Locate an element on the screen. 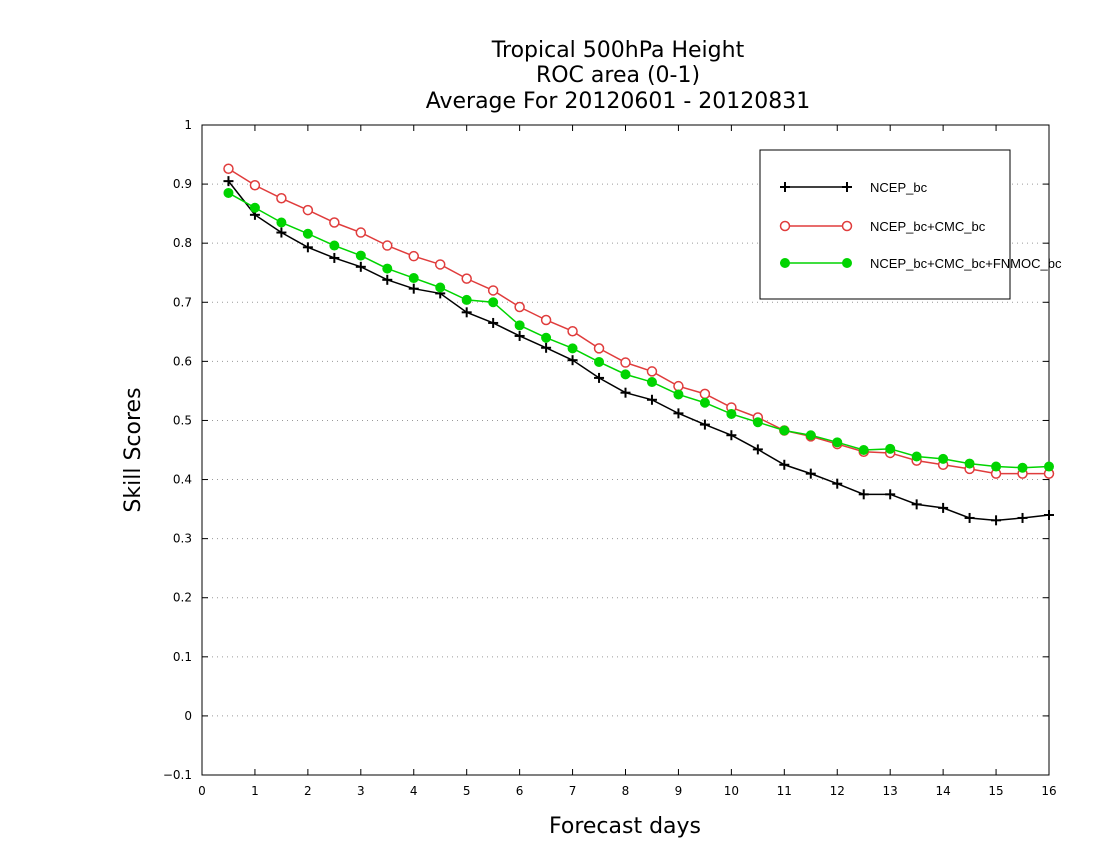 Image resolution: width=1100 pixels, height=850 pixels. y-tick-label: 0.1 is located at coordinates (182, 657).